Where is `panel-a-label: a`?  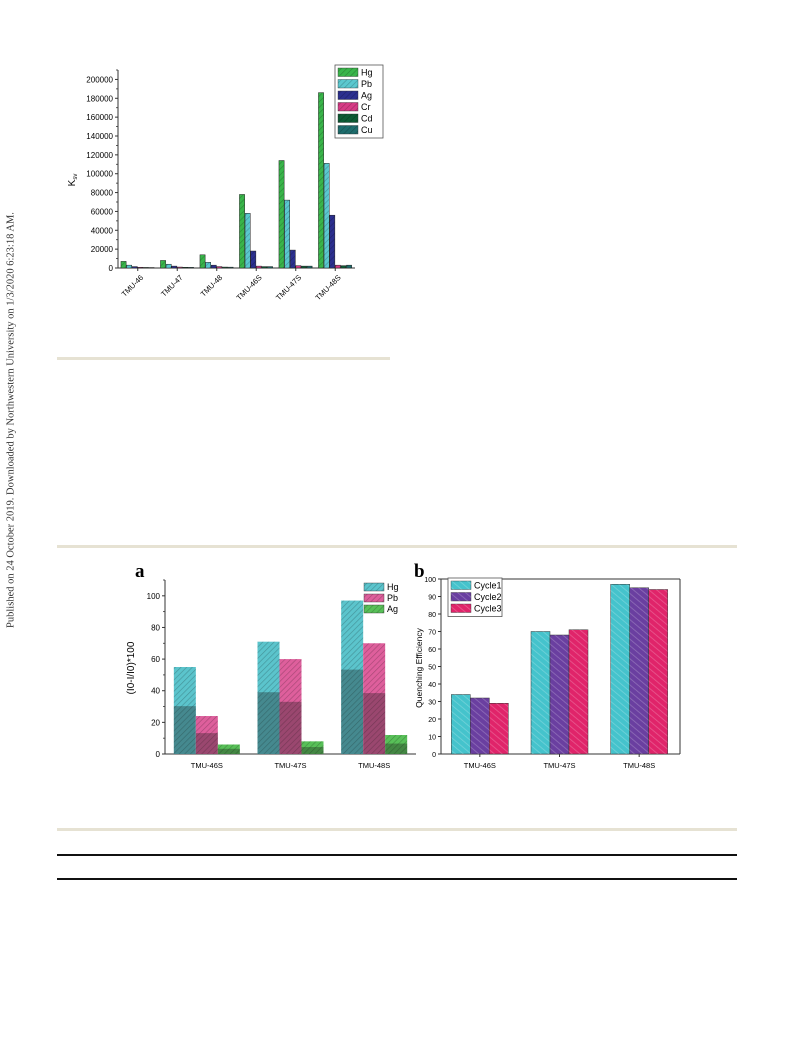 panel-a-label: a is located at coordinates (140, 571).